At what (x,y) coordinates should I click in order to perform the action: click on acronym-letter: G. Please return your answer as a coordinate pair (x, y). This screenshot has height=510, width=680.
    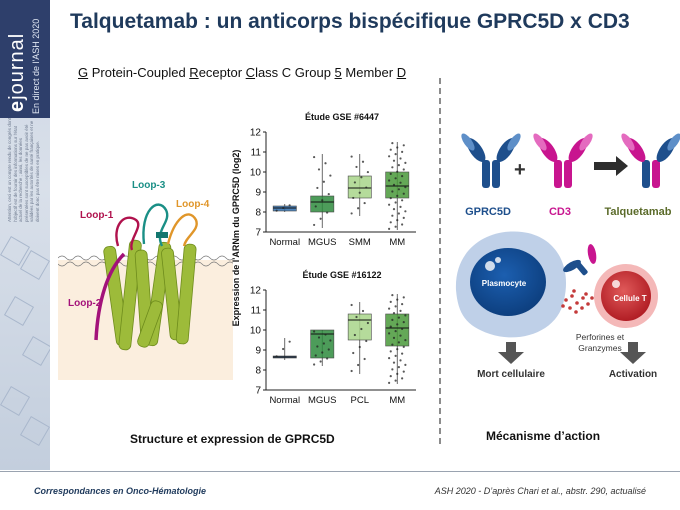
    Looking at the image, I should click on (83, 72).